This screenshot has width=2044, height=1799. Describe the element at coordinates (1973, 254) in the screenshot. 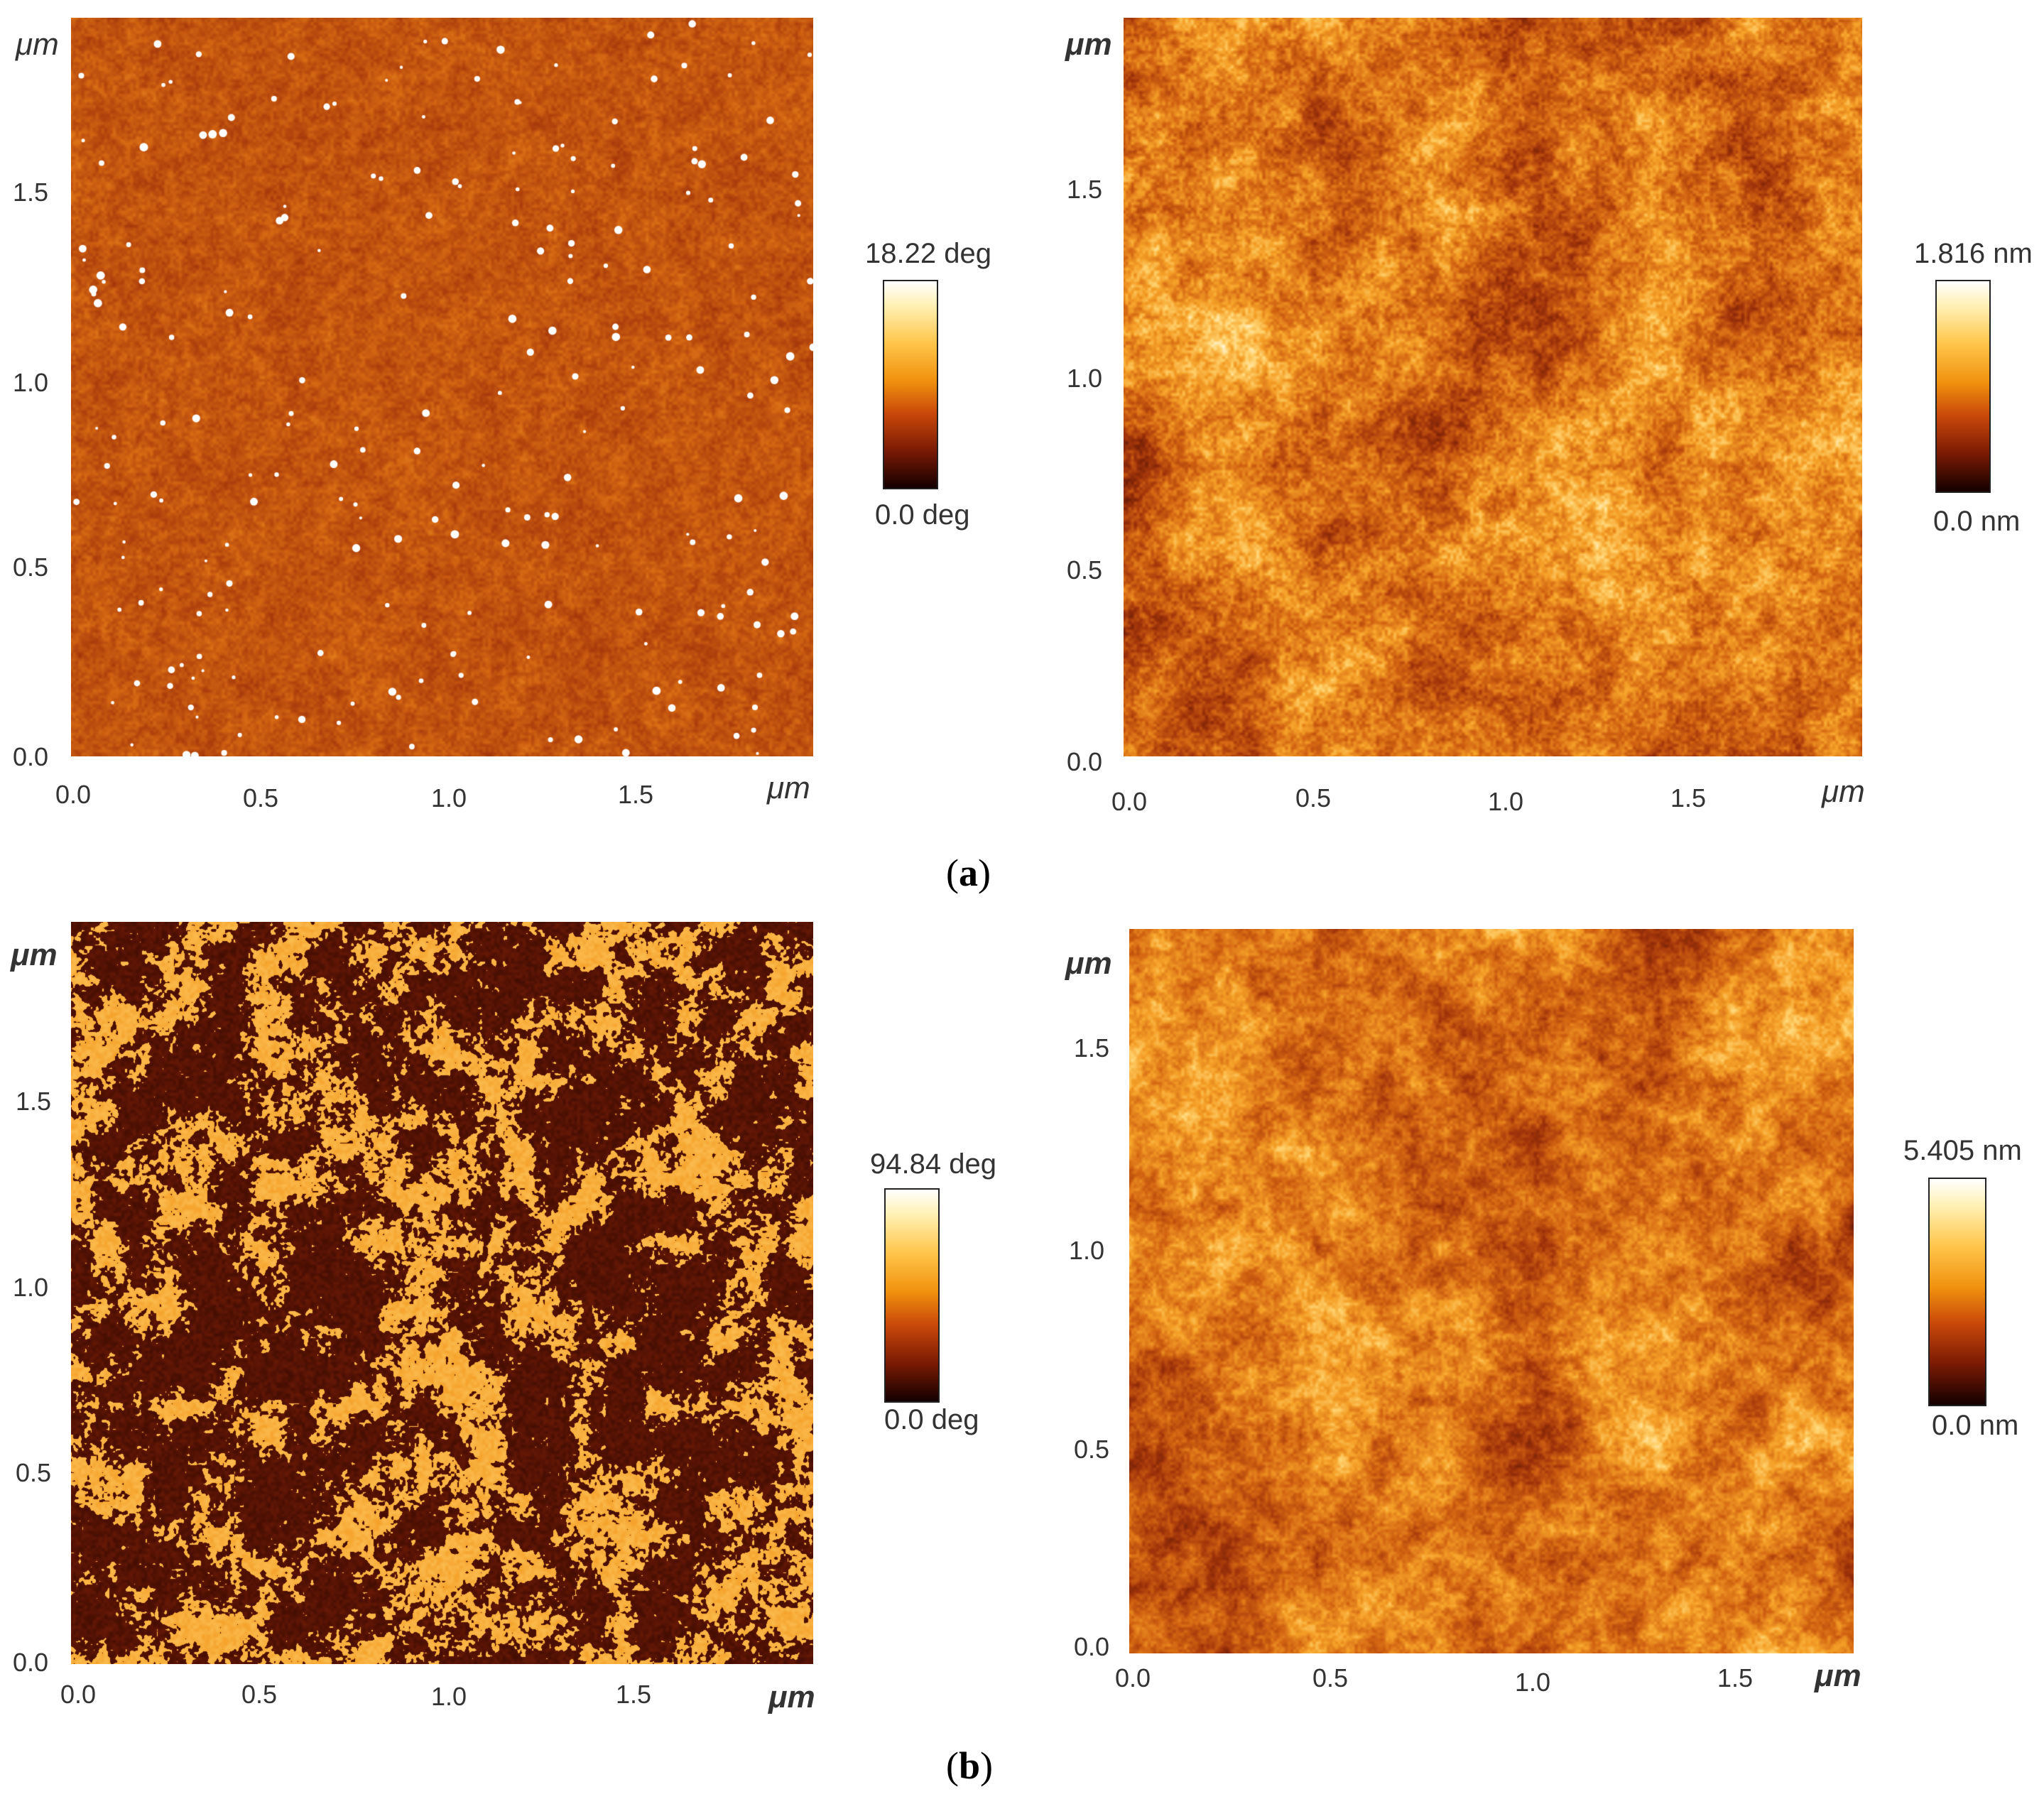

I see `colorbar-max-label: 1.816 nm` at that location.